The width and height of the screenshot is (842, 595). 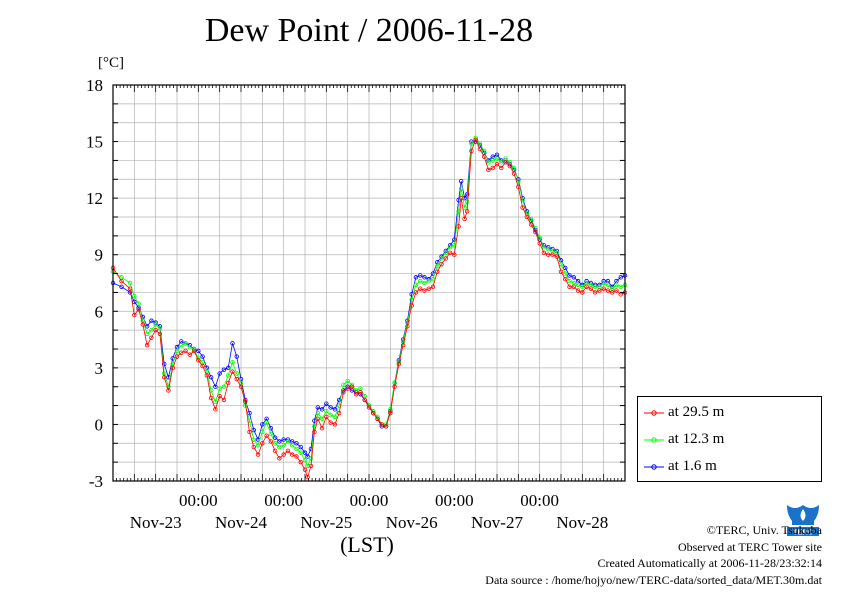 What do you see at coordinates (692, 466) in the screenshot?
I see `legend-label: at 1.6 m` at bounding box center [692, 466].